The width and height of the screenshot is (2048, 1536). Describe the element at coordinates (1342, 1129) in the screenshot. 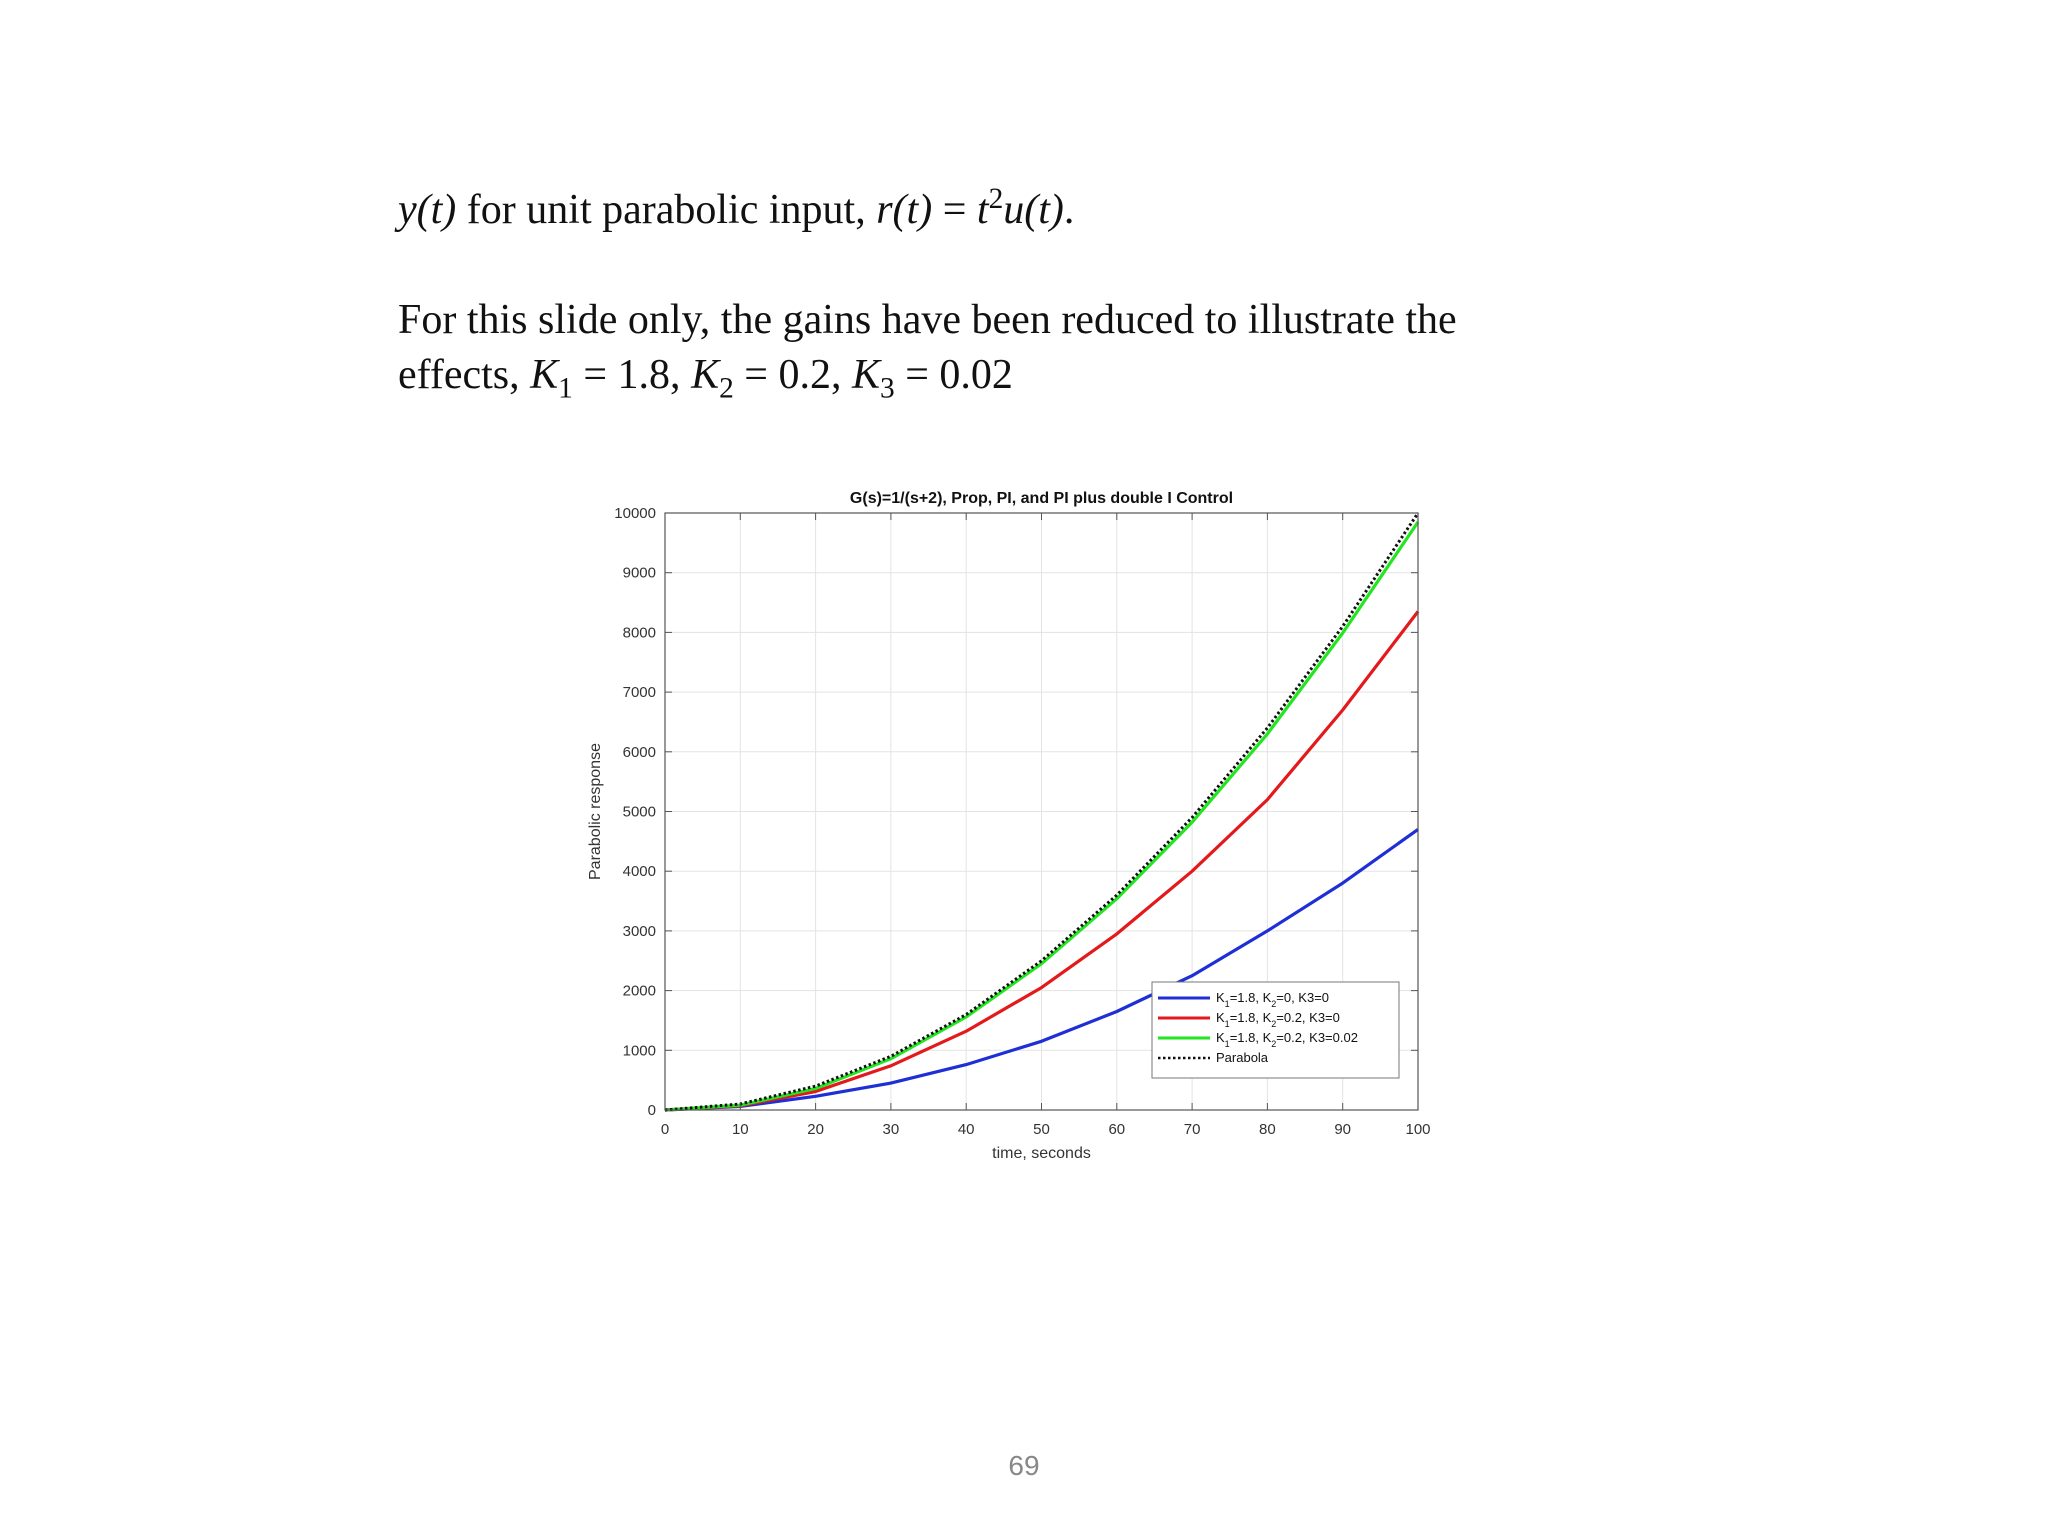

I see `x-tick-label: 90` at that location.